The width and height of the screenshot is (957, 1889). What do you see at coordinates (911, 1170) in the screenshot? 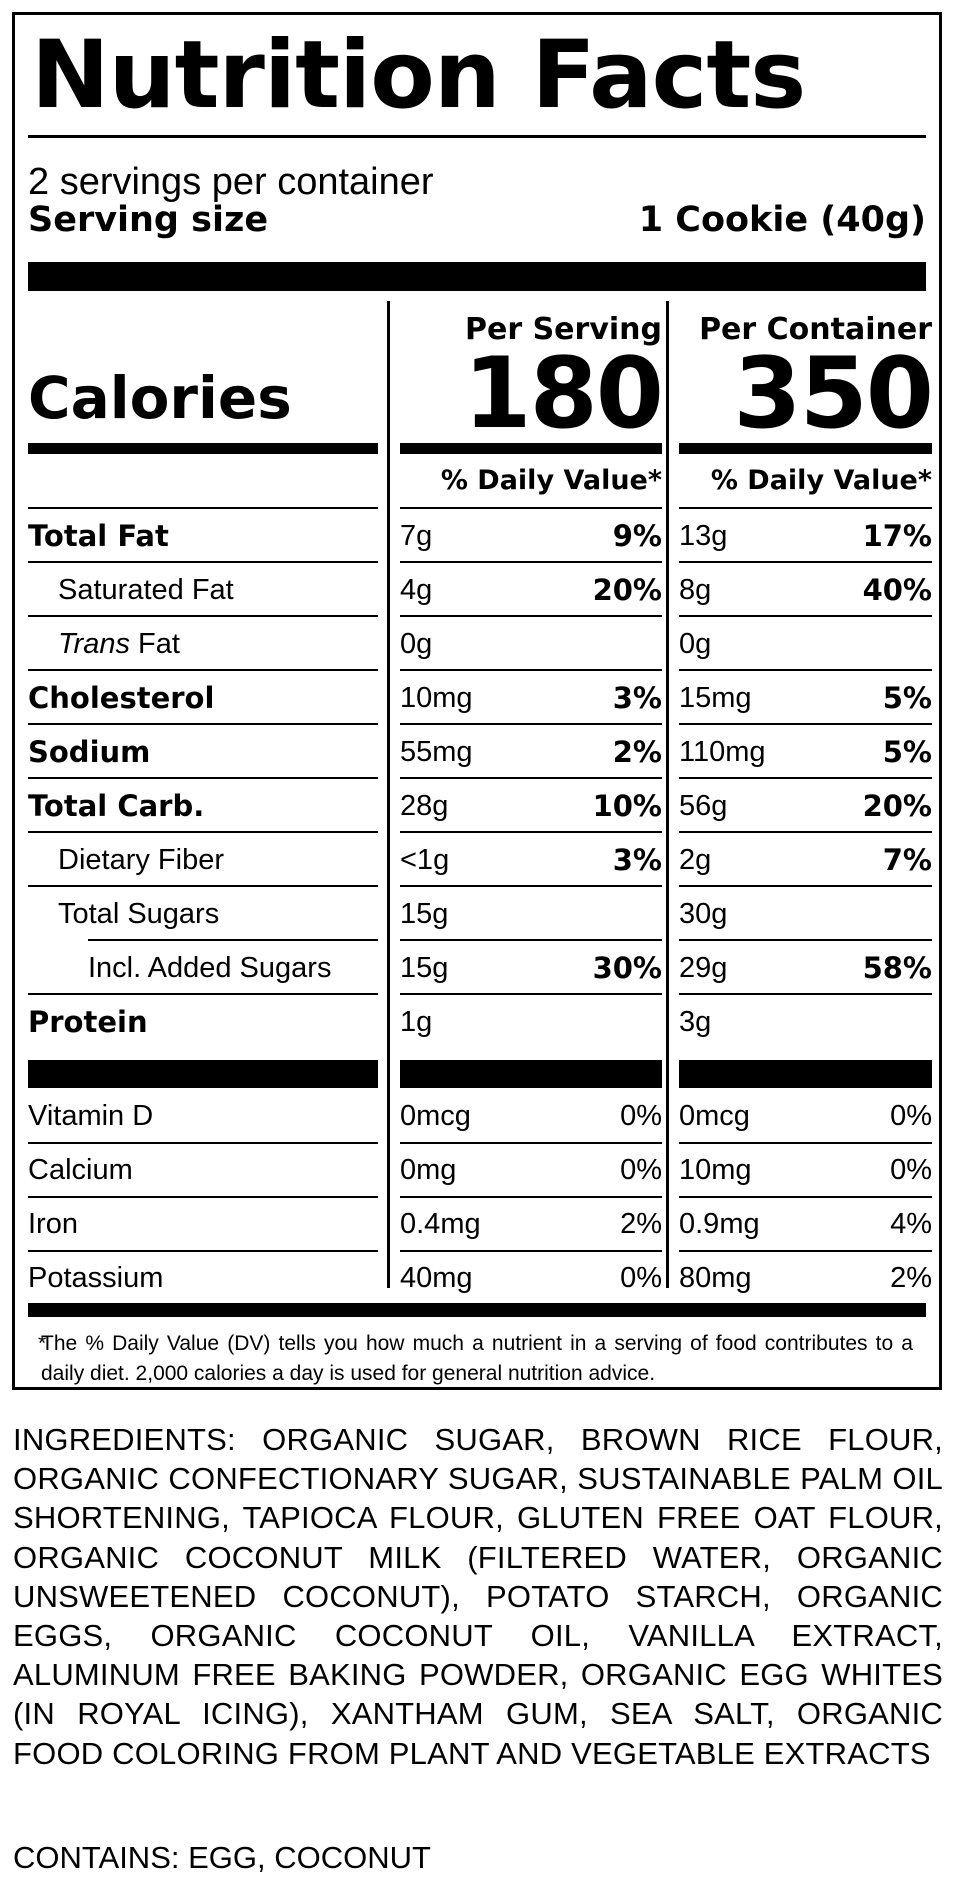
I see `per-container-dv: 0%` at bounding box center [911, 1170].